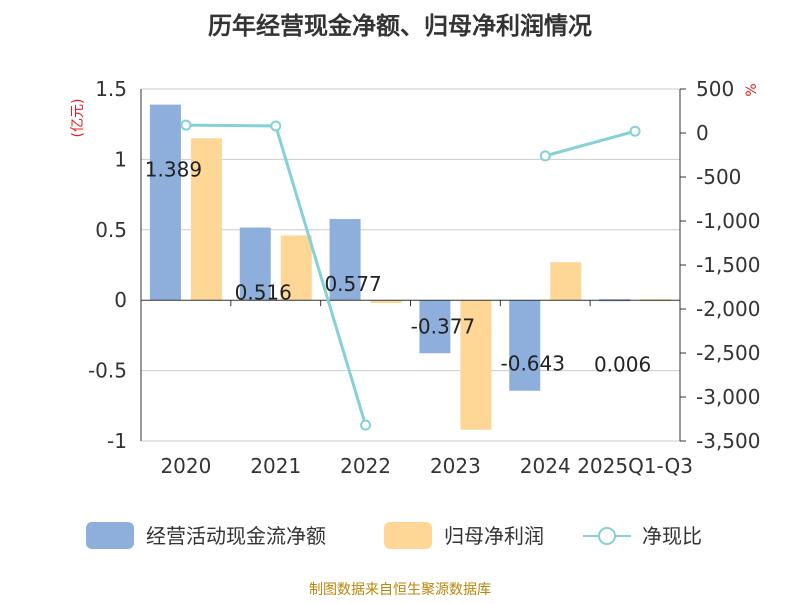 Image resolution: width=800 pixels, height=604 pixels. I want to click on right-axis-unit: %, so click(752, 89).